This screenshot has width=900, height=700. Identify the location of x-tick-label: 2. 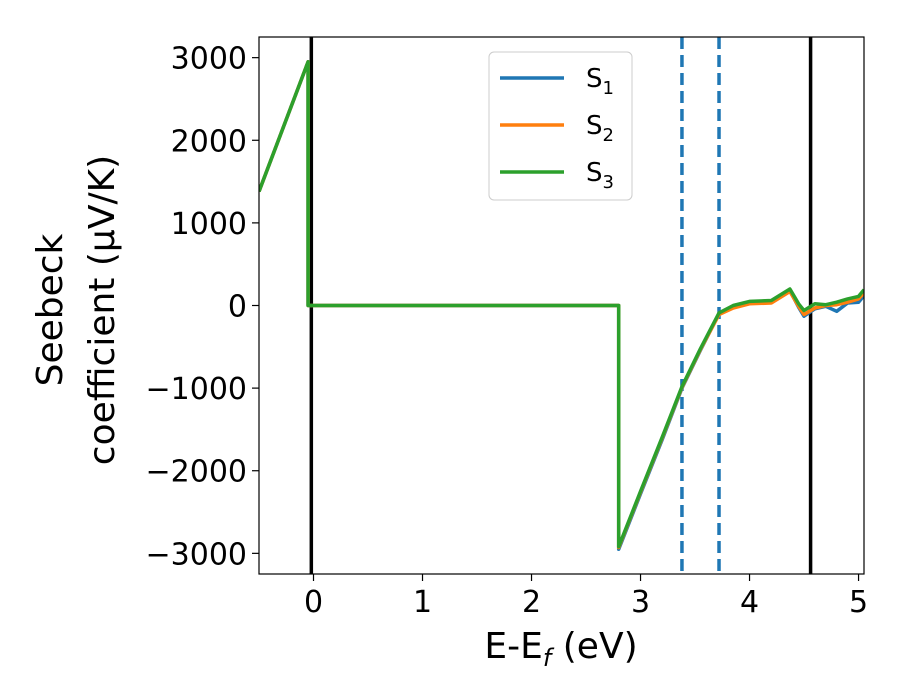
(531, 602).